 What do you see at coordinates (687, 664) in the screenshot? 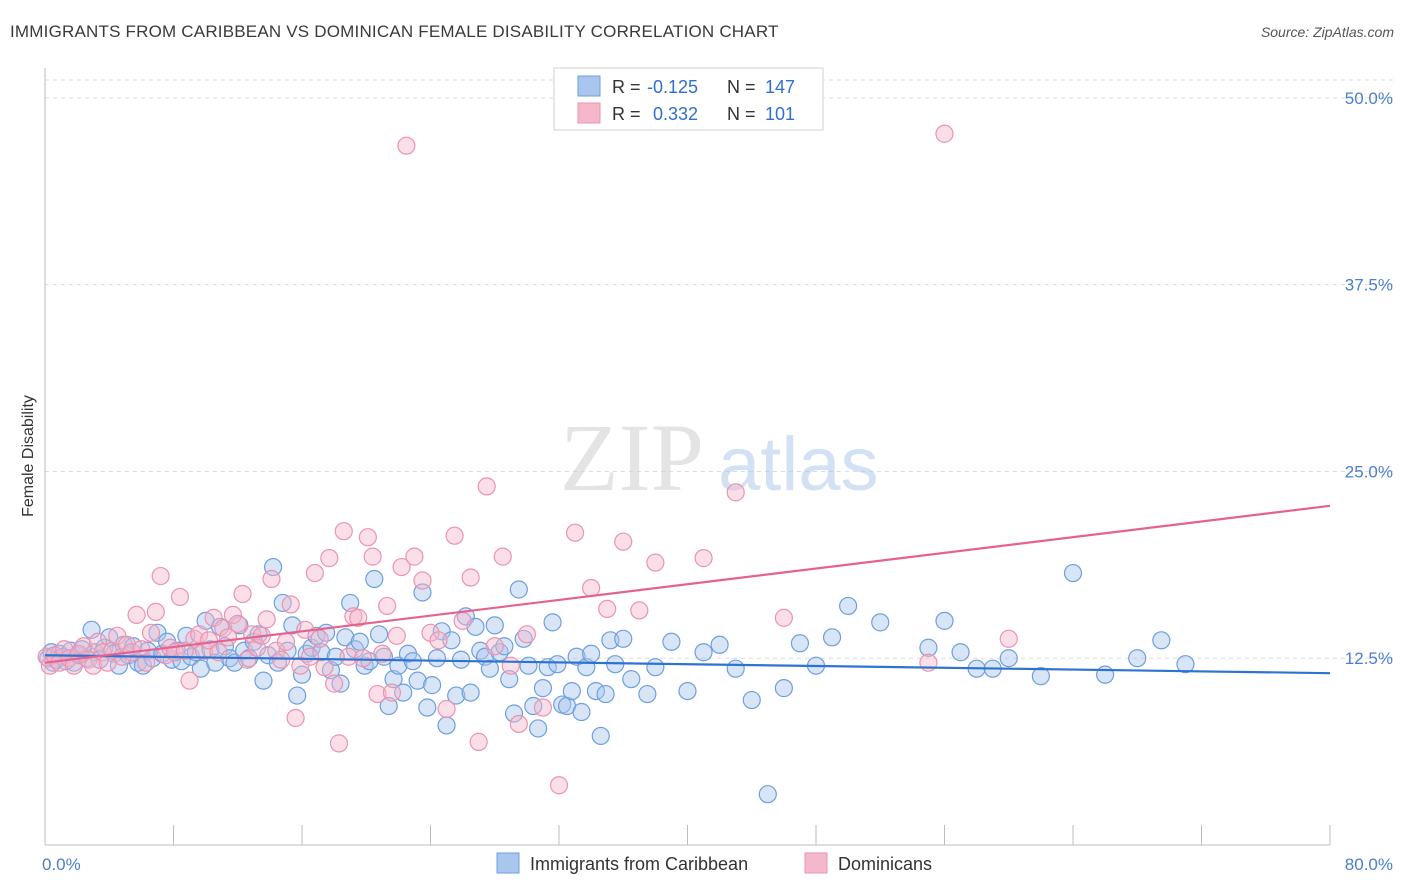
I see `caribbean-trend-line` at bounding box center [687, 664].